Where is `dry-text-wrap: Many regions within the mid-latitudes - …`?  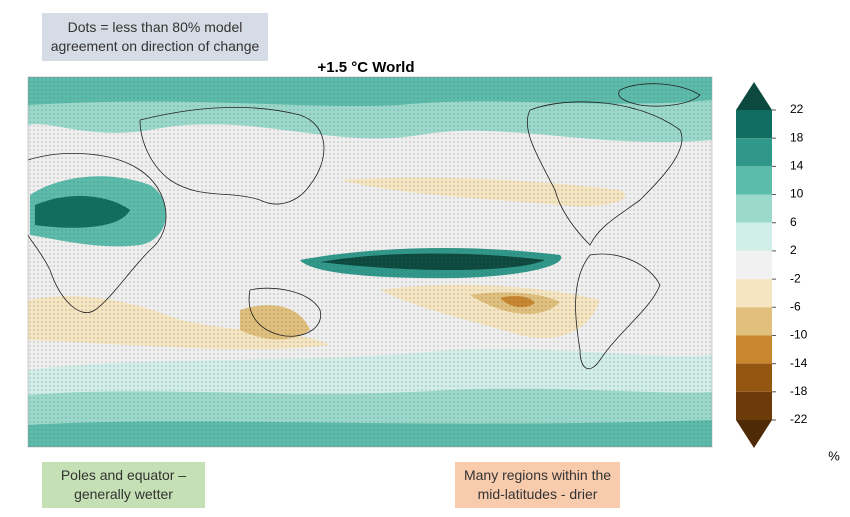
dry-text-wrap: Many regions within the mid-latitudes - … is located at coordinates (537, 484).